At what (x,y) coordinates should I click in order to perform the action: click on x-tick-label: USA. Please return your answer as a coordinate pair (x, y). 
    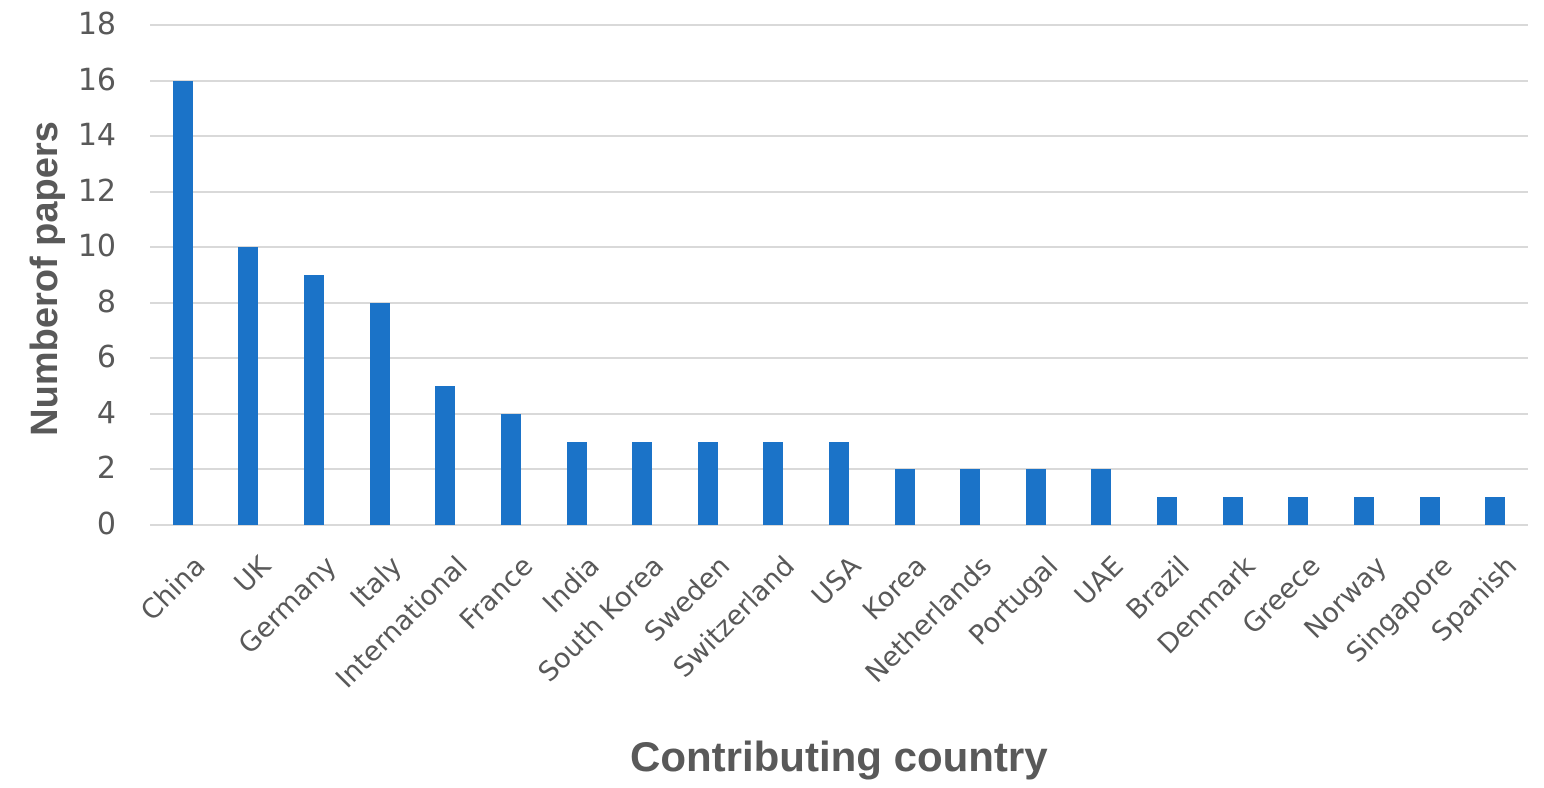
    Looking at the image, I should click on (836, 581).